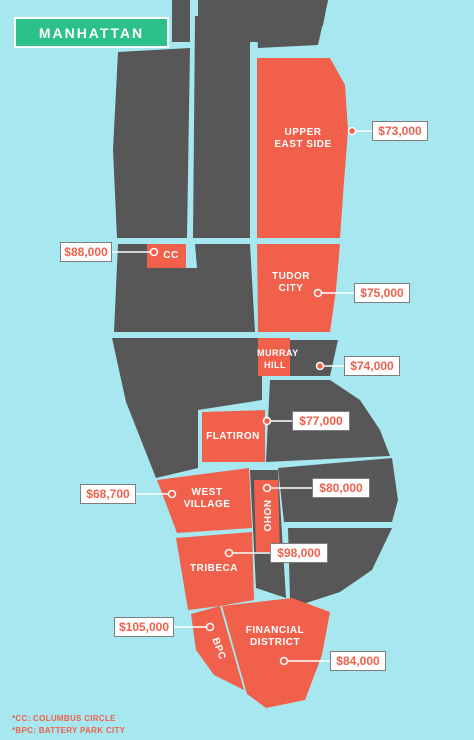 The image size is (474, 740). What do you see at coordinates (69, 730) in the screenshot?
I see `footnote-bpc: *BPC: BATTERY PARK CITY` at bounding box center [69, 730].